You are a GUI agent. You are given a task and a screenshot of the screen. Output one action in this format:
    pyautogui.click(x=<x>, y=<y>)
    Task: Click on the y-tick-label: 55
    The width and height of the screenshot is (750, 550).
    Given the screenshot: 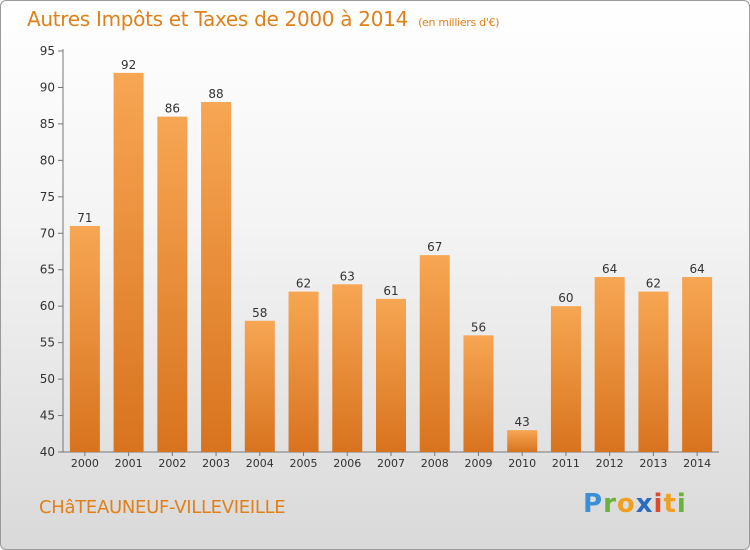 What is the action you would take?
    pyautogui.click(x=47, y=343)
    